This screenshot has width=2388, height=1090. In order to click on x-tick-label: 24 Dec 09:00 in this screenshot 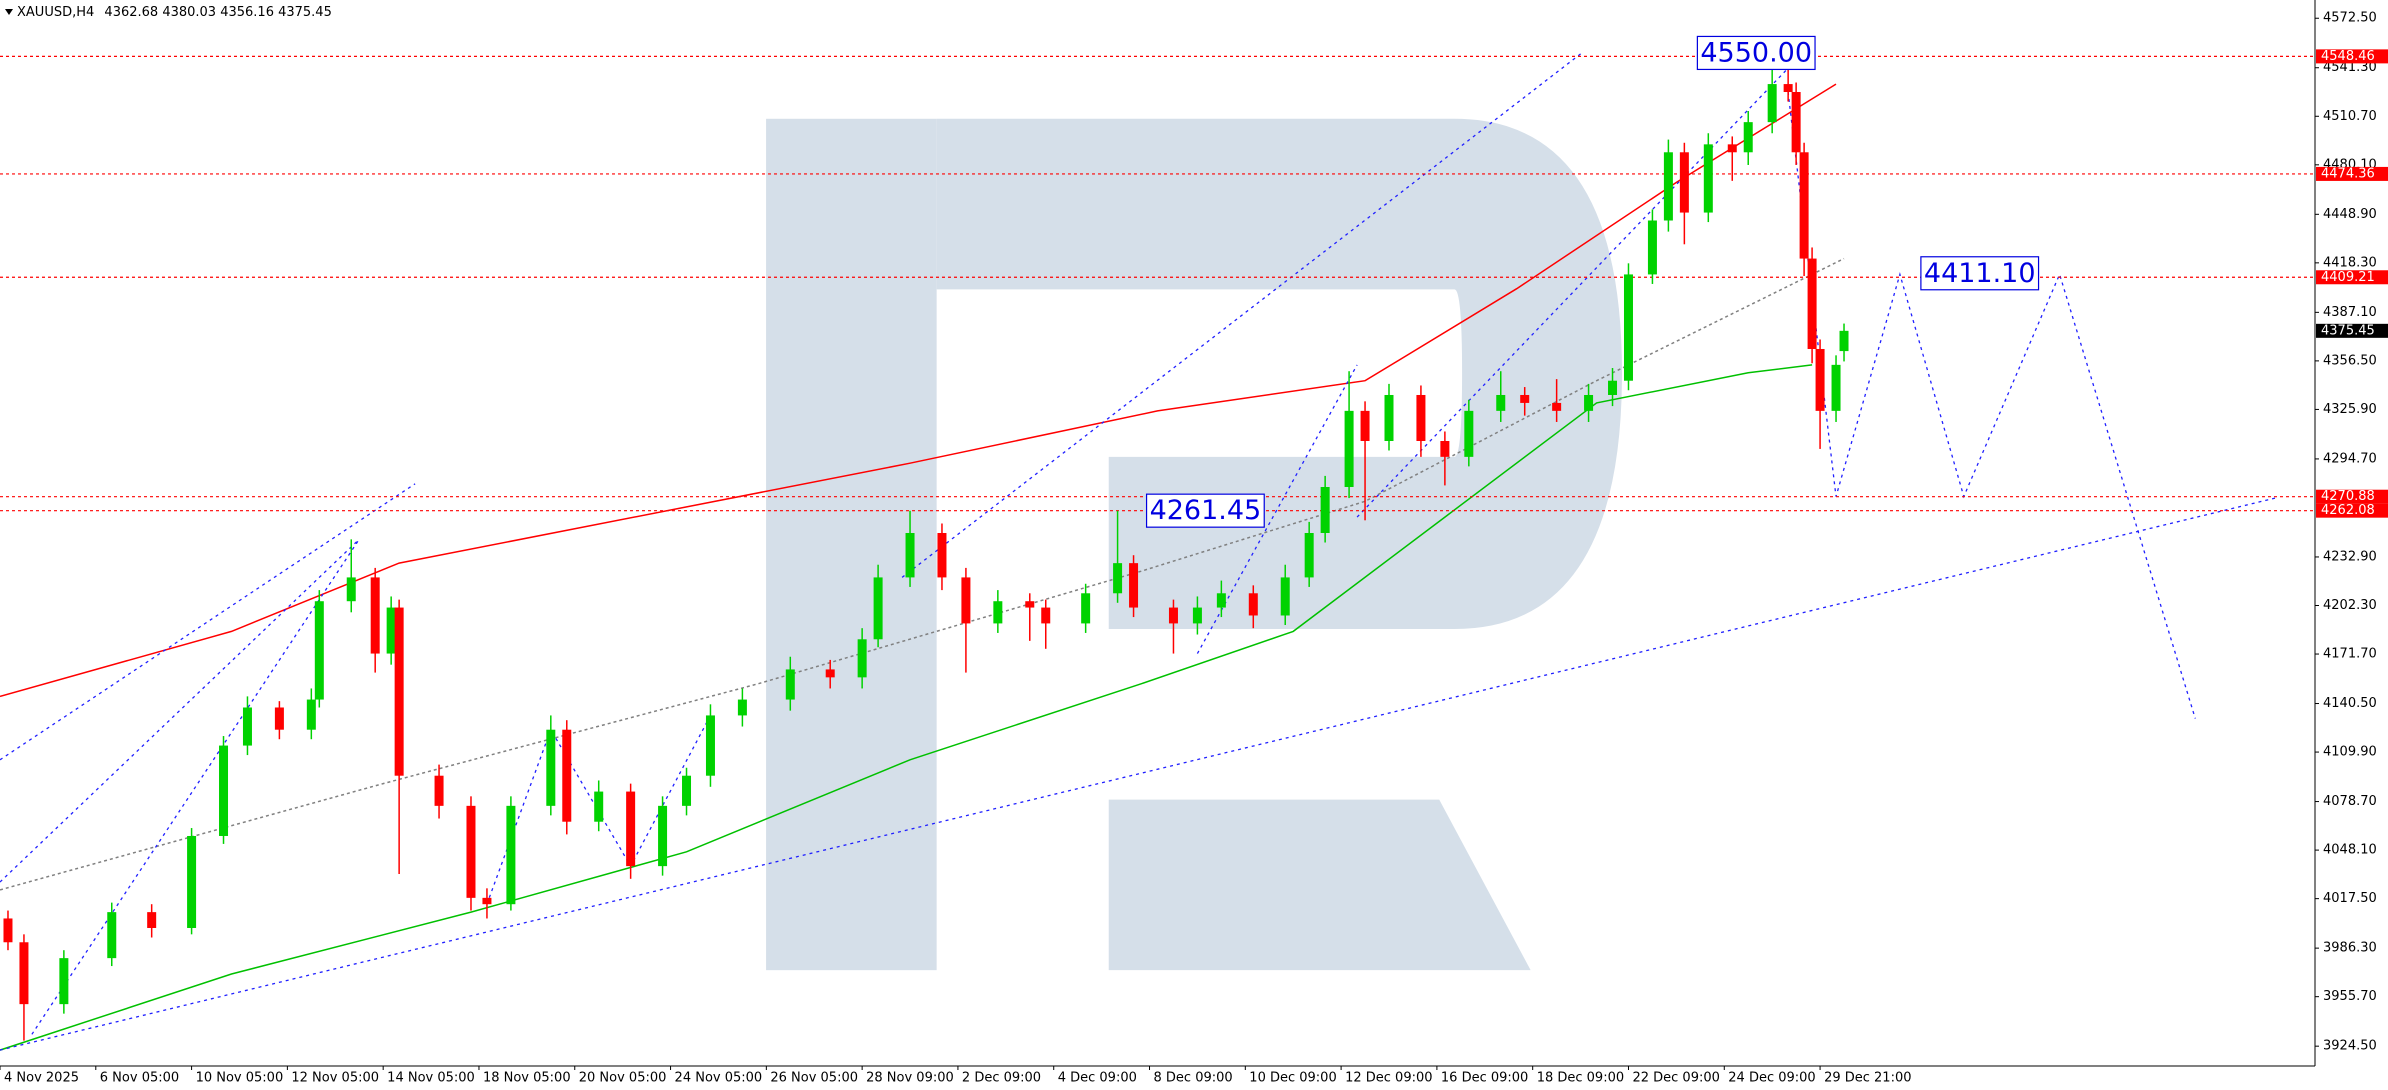, I will do `click(1771, 1078)`.